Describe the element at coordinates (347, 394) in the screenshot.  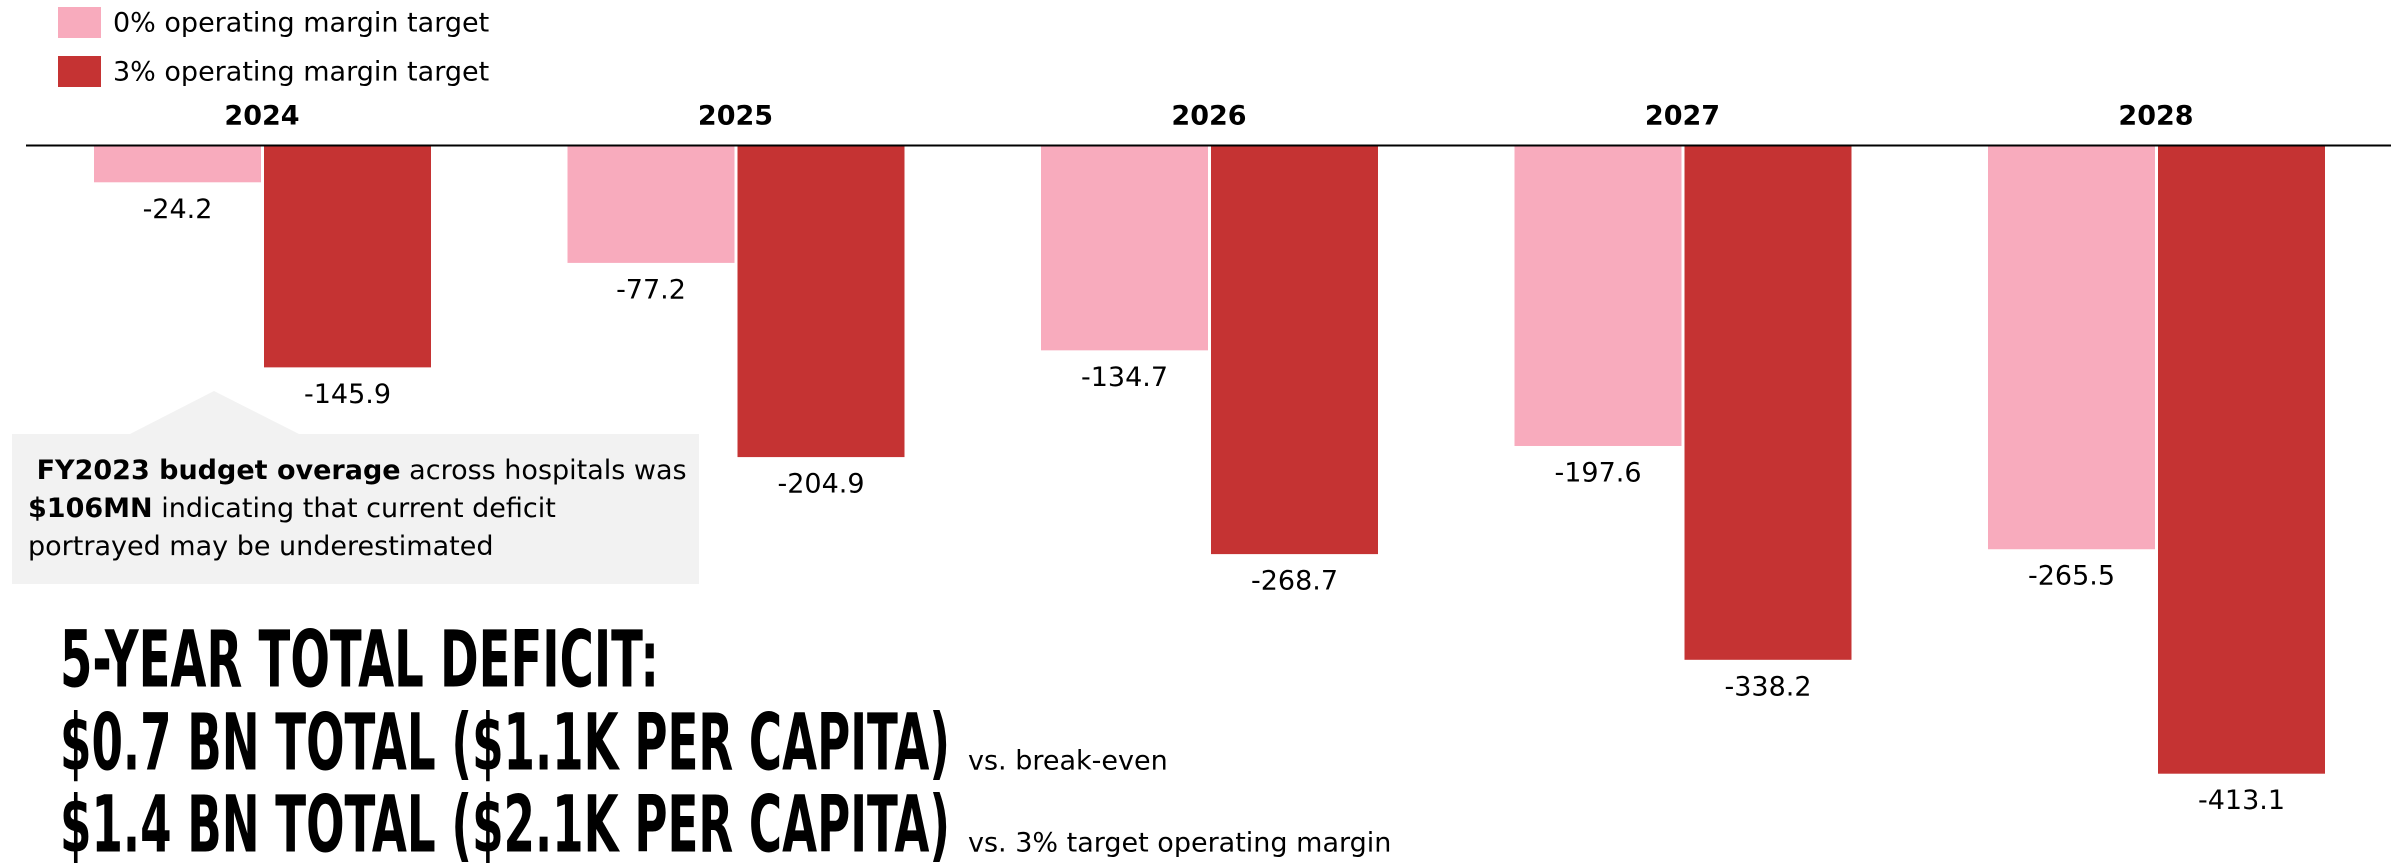
I see `data-label: -145.9` at that location.